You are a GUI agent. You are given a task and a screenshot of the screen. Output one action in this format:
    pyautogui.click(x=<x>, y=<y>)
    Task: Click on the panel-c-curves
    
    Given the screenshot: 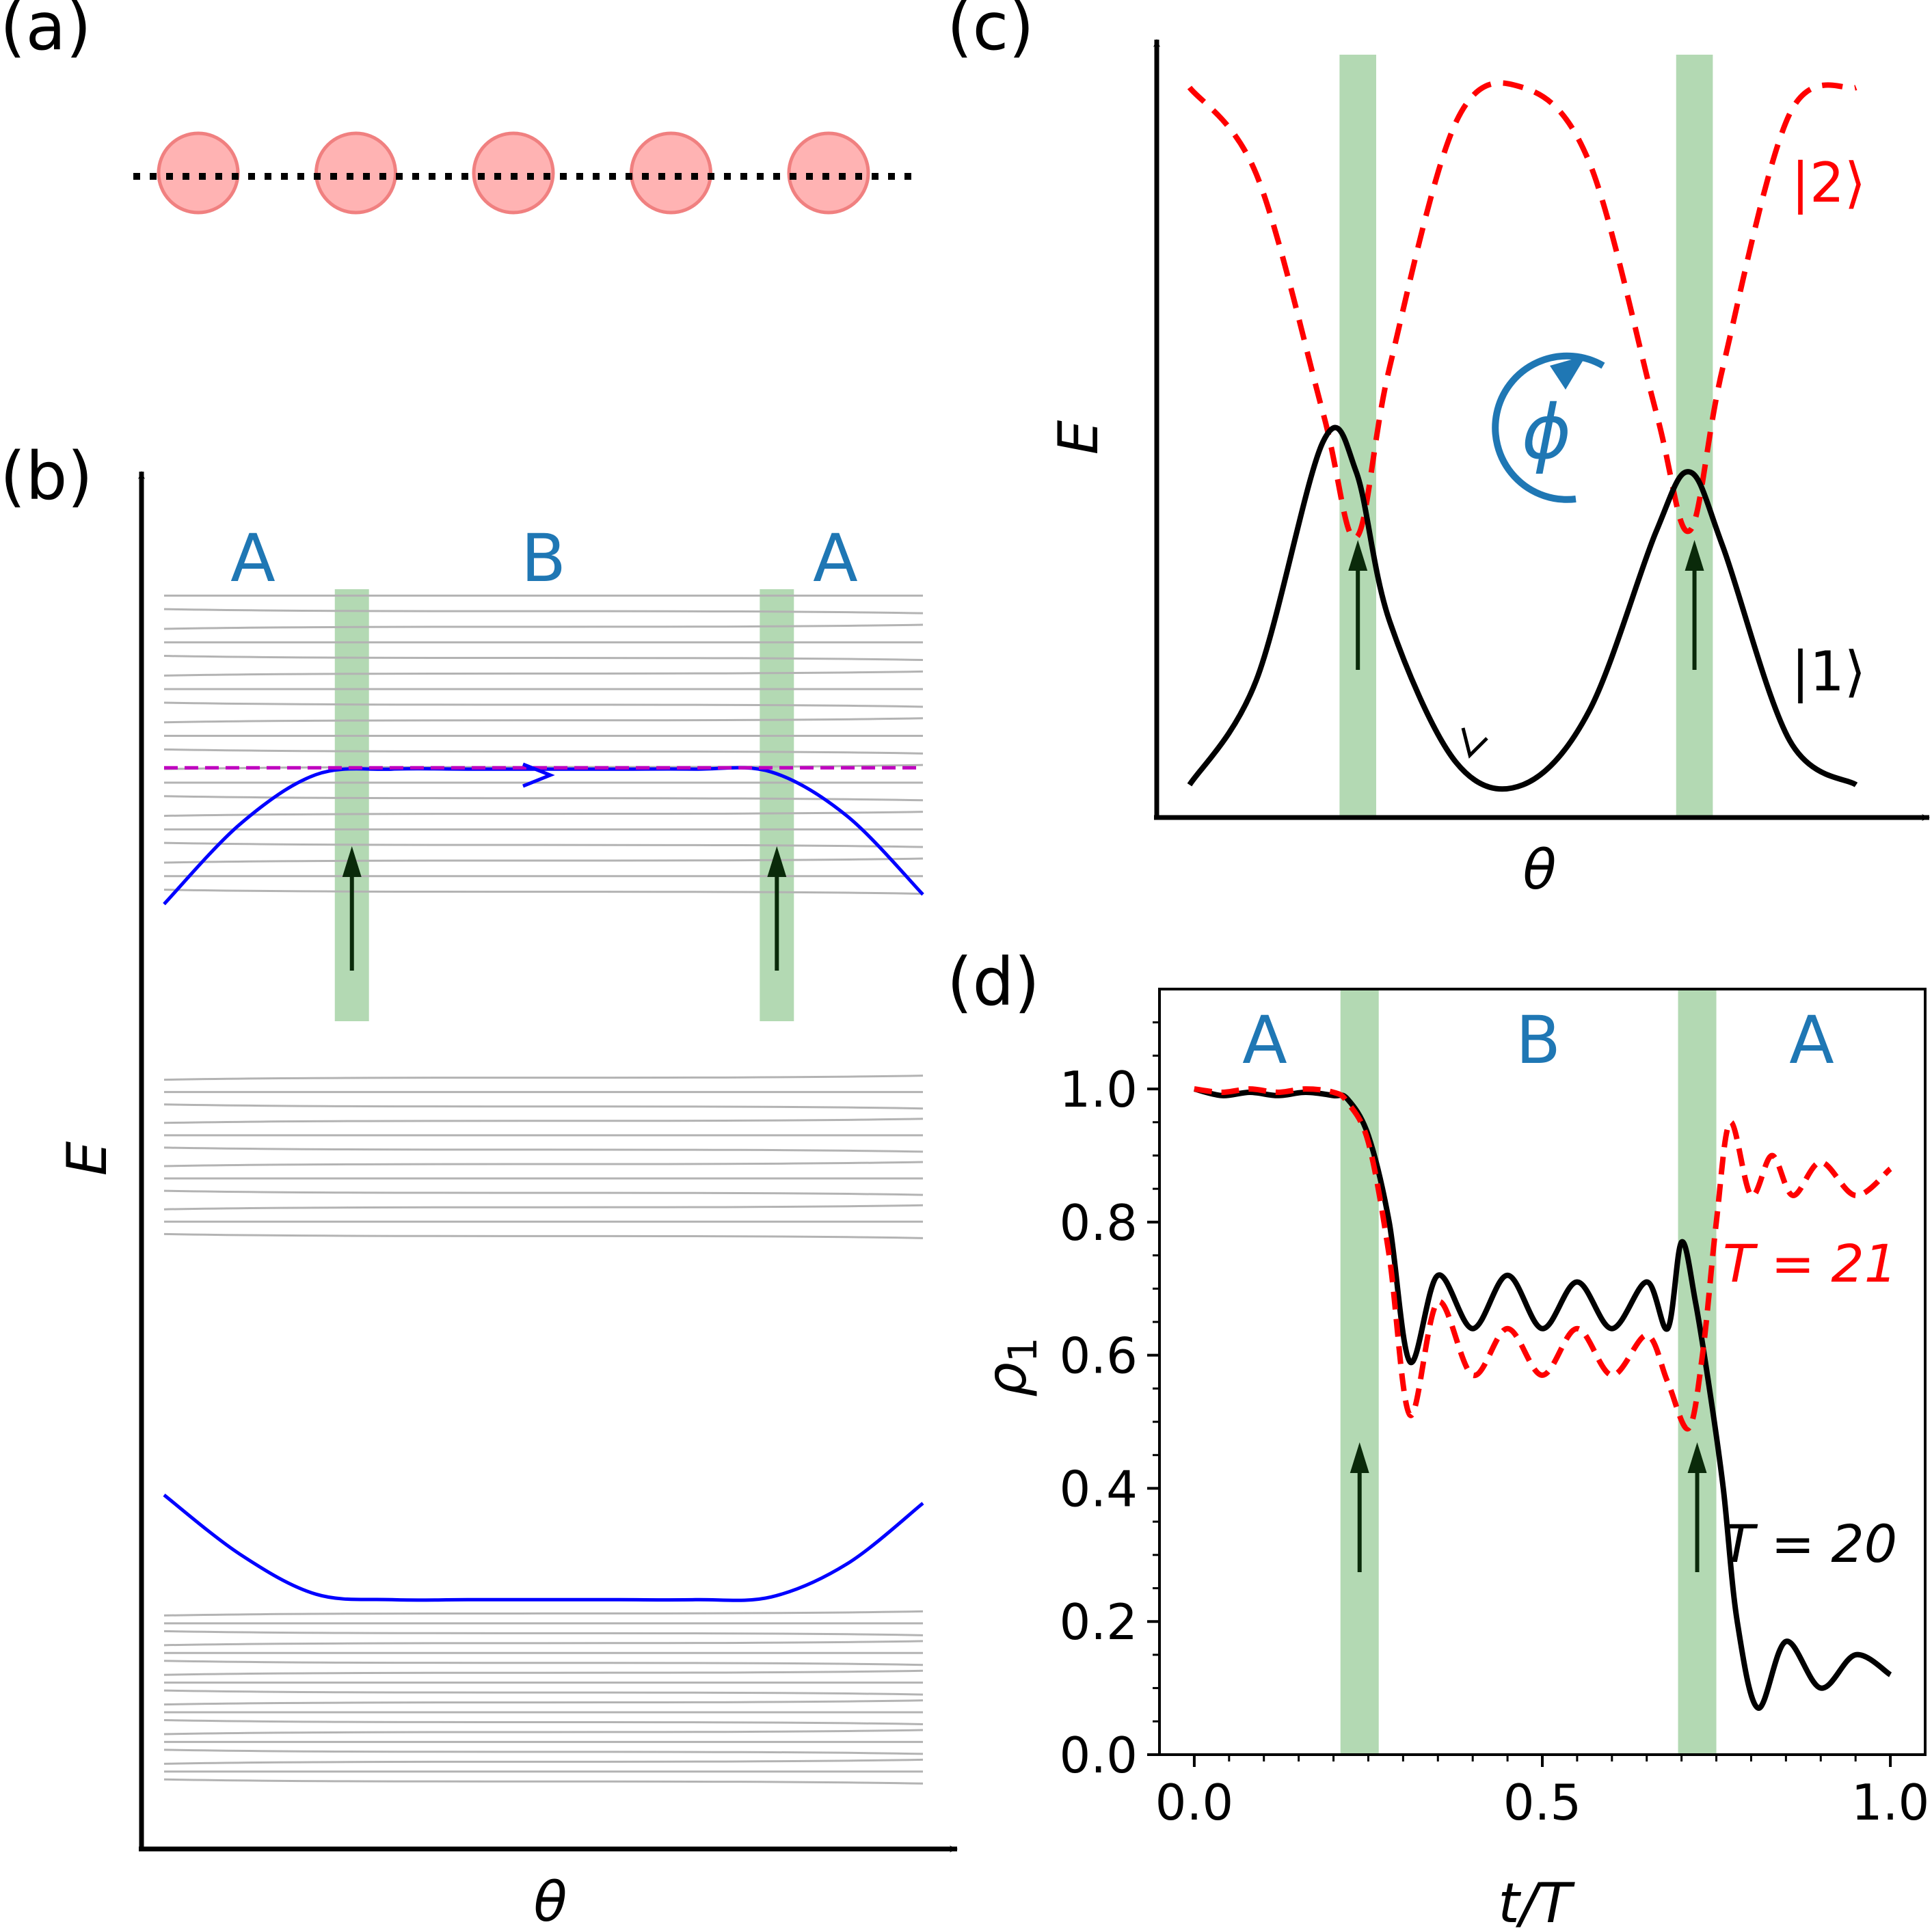 What is the action you would take?
    pyautogui.click(x=1522, y=436)
    